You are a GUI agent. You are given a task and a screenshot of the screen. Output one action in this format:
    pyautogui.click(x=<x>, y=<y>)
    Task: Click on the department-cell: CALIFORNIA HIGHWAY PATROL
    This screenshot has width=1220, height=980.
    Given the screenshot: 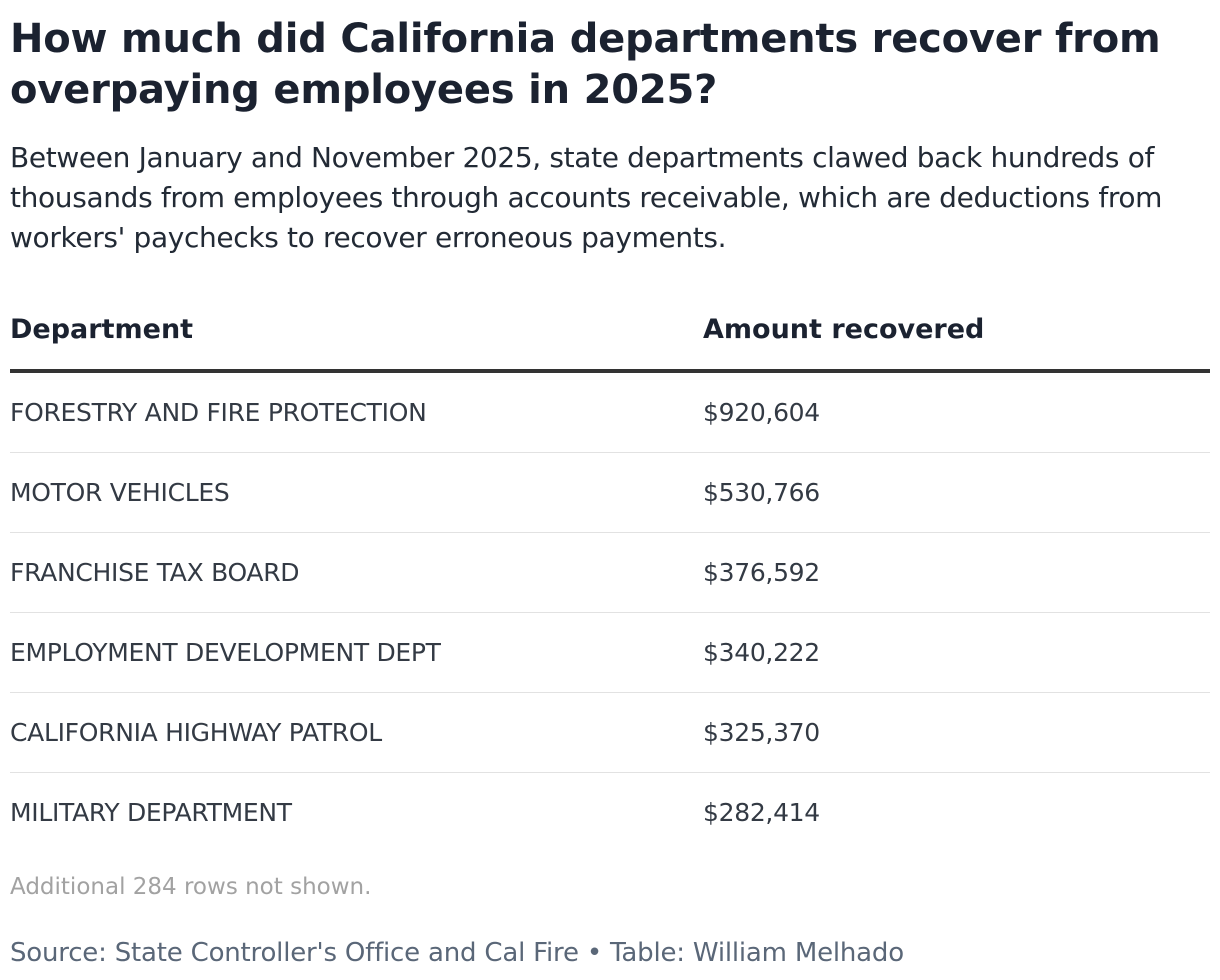 What is the action you would take?
    pyautogui.click(x=356, y=732)
    